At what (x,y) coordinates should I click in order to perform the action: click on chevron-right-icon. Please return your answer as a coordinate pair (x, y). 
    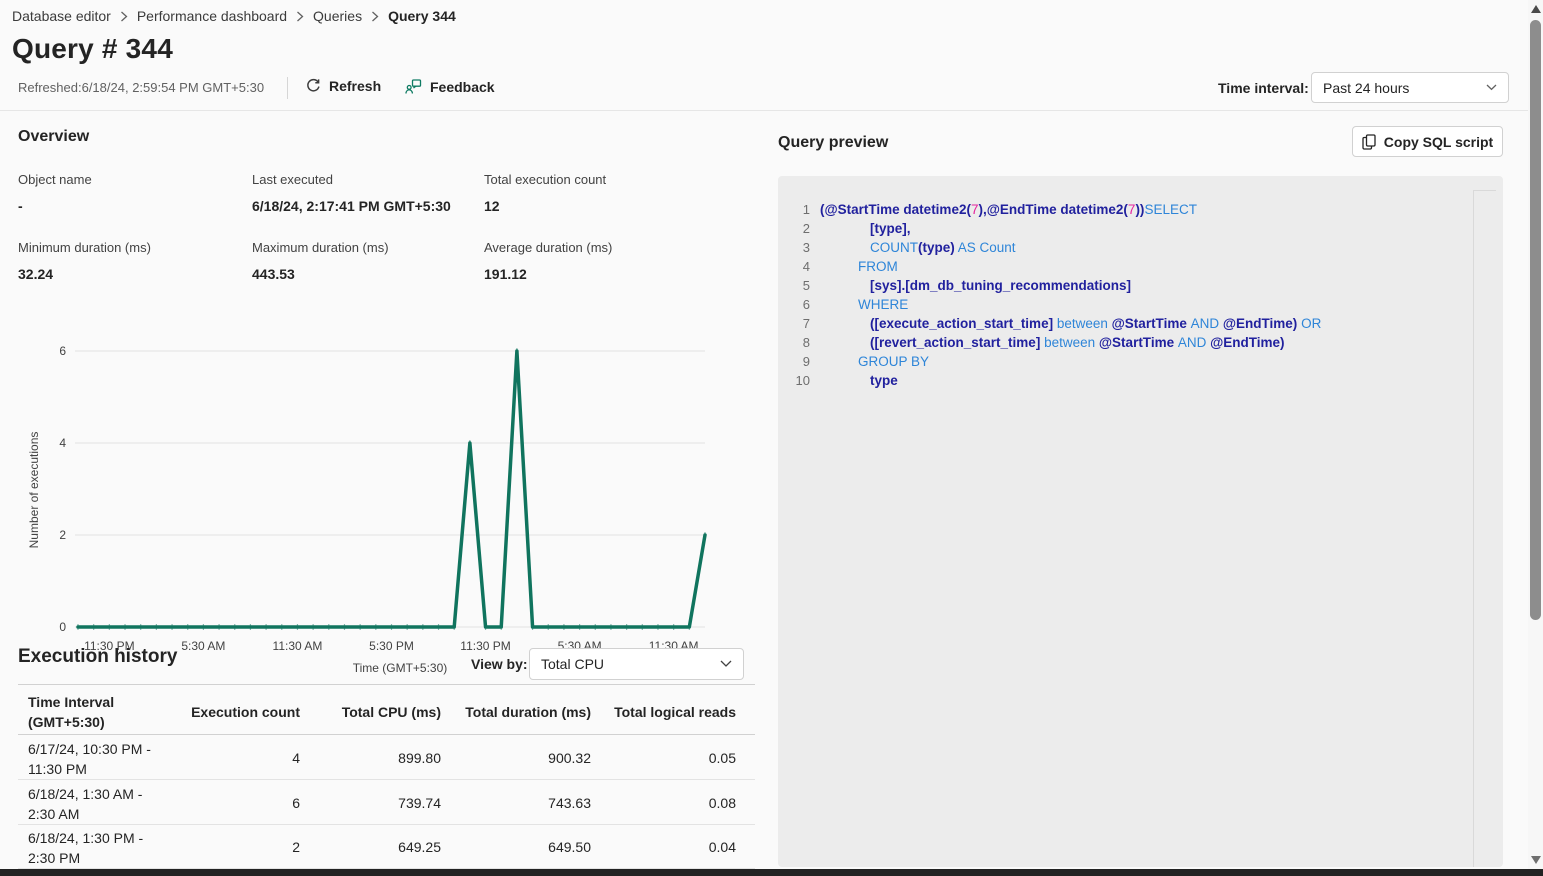
    Looking at the image, I should click on (300, 16).